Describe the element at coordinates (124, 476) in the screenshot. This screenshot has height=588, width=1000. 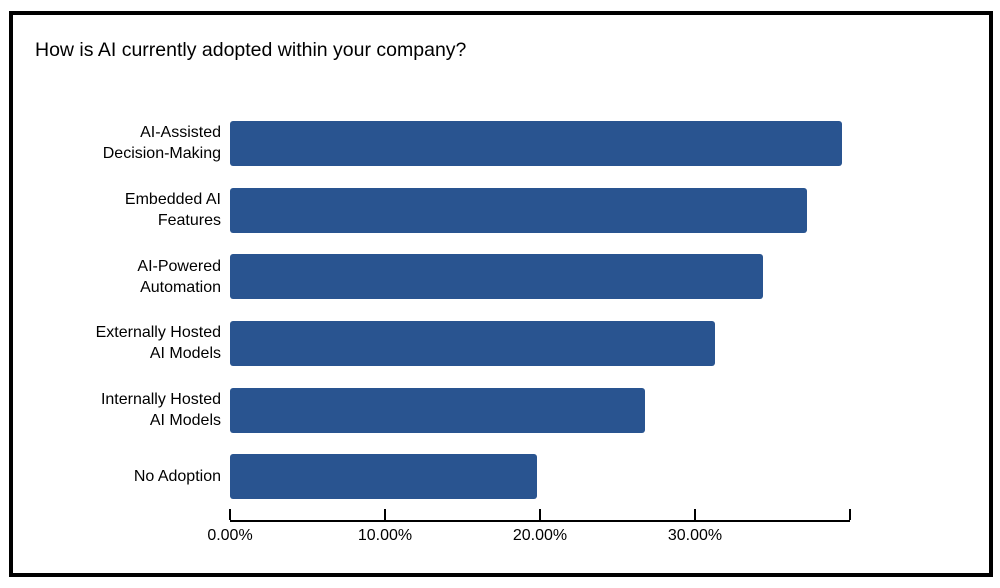
I see `category-label: No Adoption` at that location.